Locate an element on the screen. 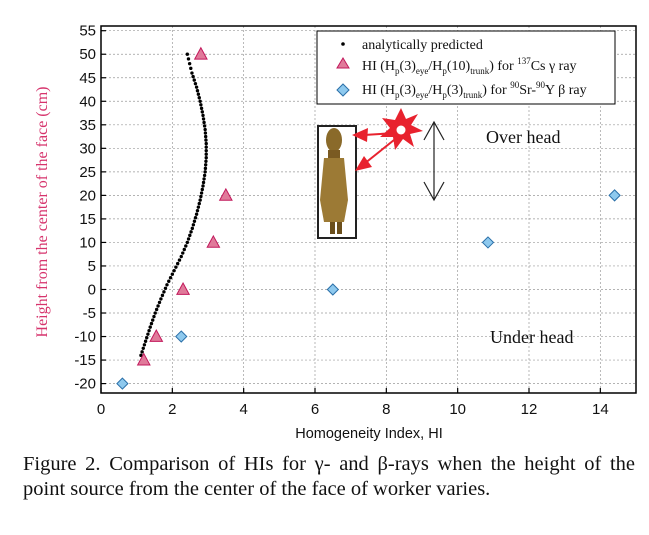  y-tick-label: -20 is located at coordinates (85, 384).